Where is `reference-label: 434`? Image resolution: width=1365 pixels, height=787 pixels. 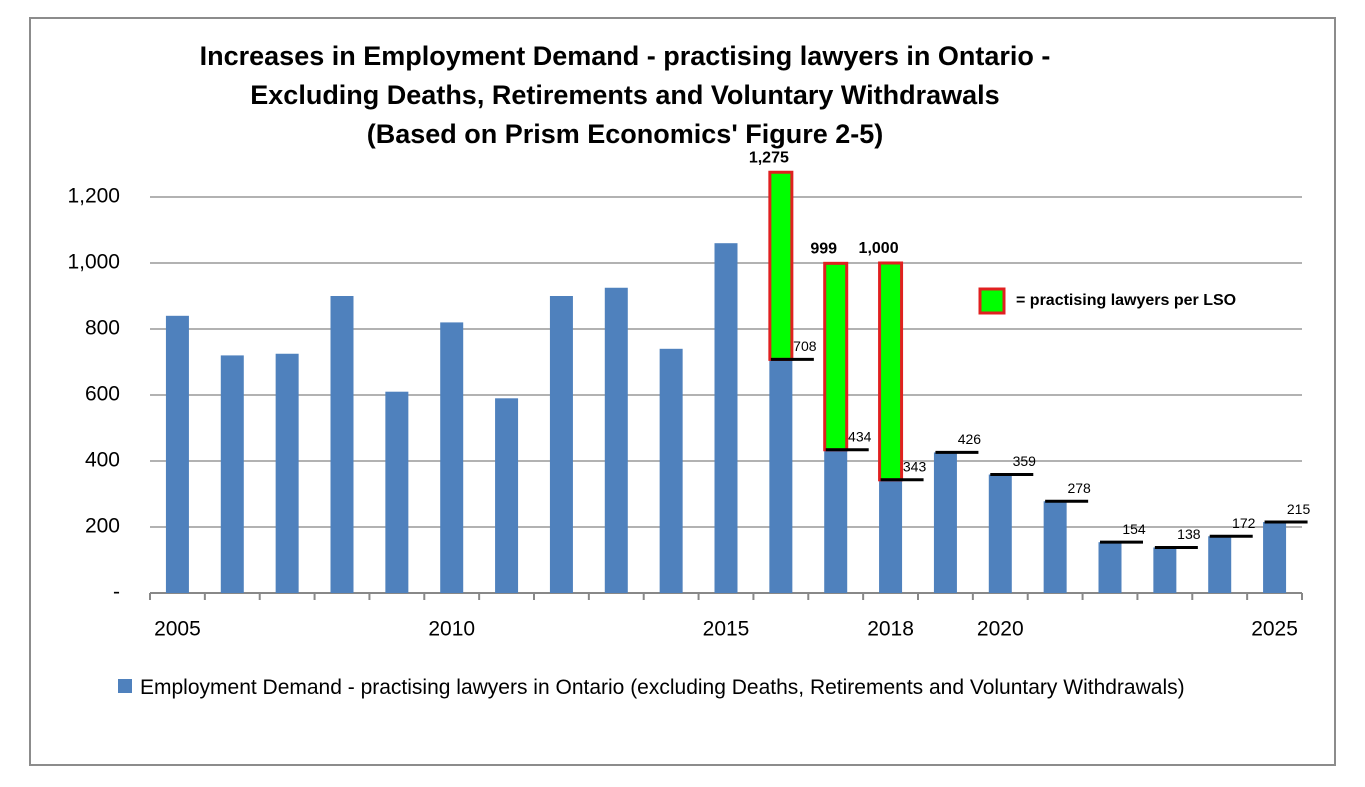
reference-label: 434 is located at coordinates (860, 436).